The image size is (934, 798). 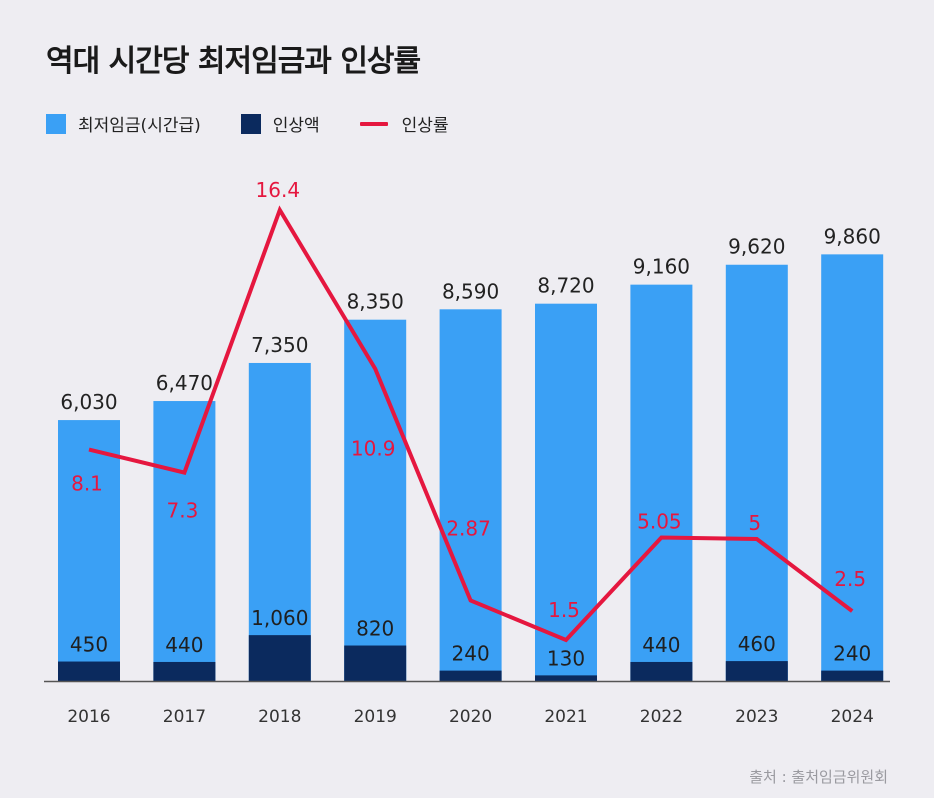 What do you see at coordinates (89, 550) in the screenshot?
I see `bar-wage-2016` at bounding box center [89, 550].